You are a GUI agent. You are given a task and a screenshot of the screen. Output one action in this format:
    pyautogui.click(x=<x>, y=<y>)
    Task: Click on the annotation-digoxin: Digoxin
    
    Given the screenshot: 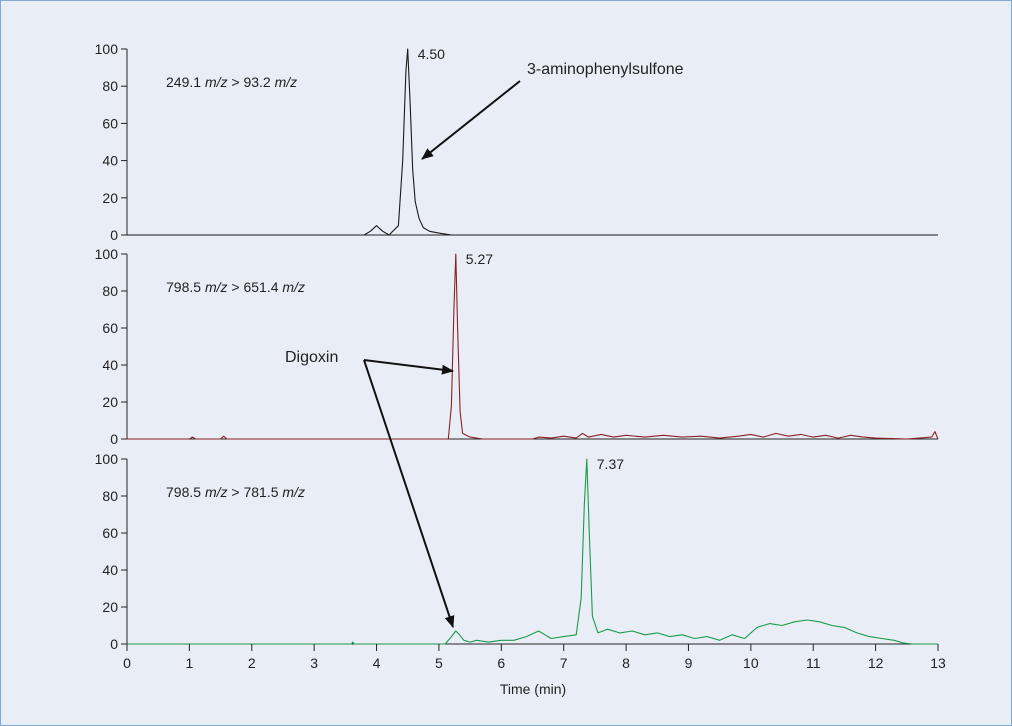 What is the action you would take?
    pyautogui.click(x=311, y=357)
    